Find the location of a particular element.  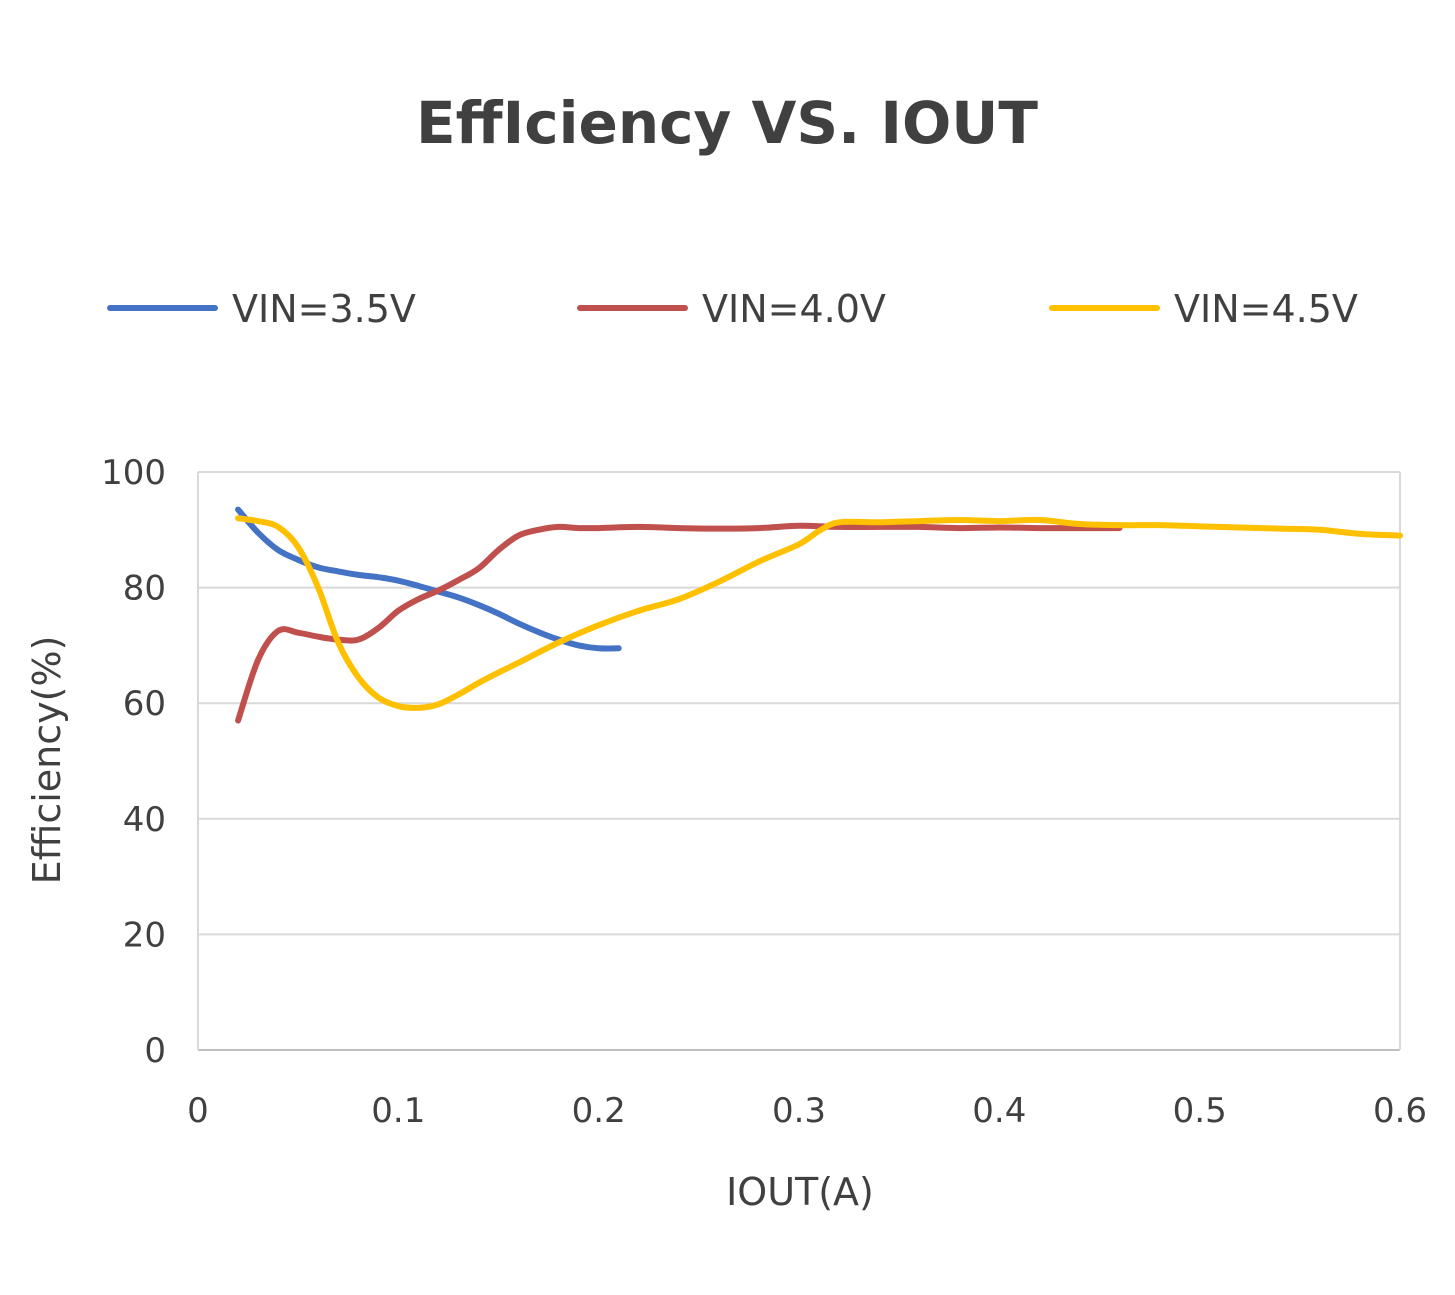

x-tick-label: 0.6 is located at coordinates (1400, 1111).